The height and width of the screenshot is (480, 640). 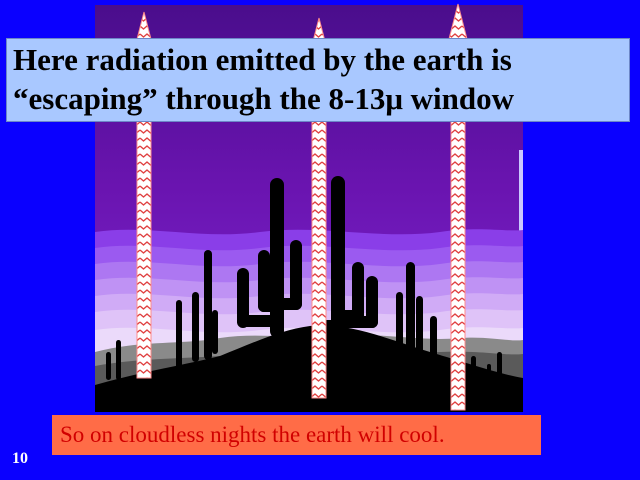 What do you see at coordinates (20, 458) in the screenshot?
I see `slide-number: 10` at bounding box center [20, 458].